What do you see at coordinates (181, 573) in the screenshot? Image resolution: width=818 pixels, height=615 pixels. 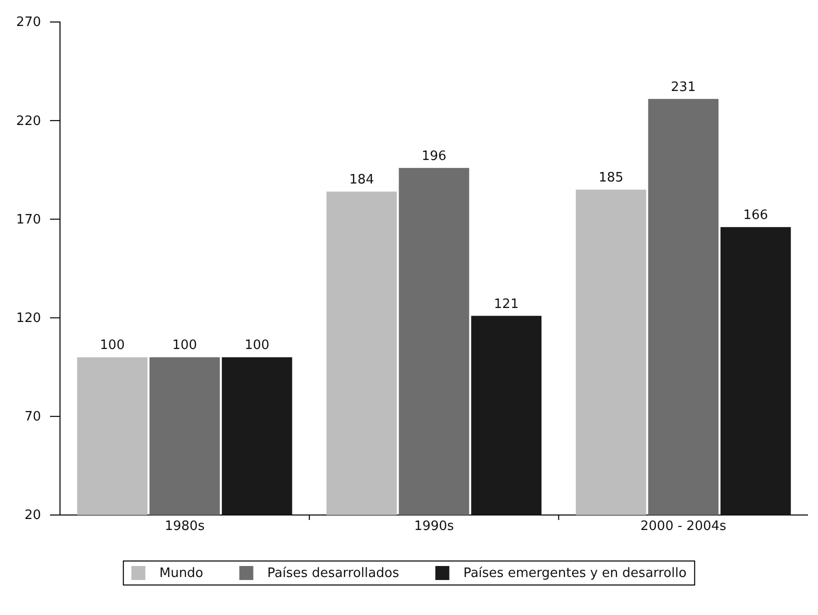 I see `legend-label: Mundo` at bounding box center [181, 573].